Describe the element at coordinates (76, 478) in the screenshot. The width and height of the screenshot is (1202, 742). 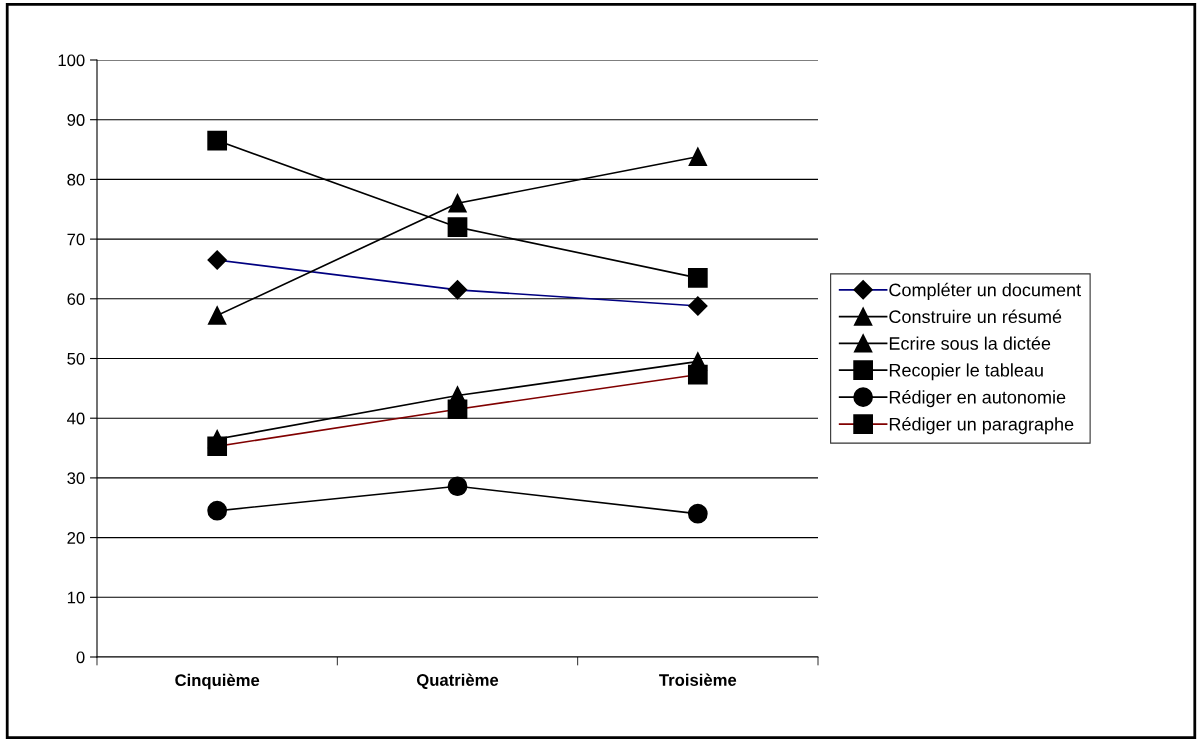
I see `y-tick-label: 30` at that location.